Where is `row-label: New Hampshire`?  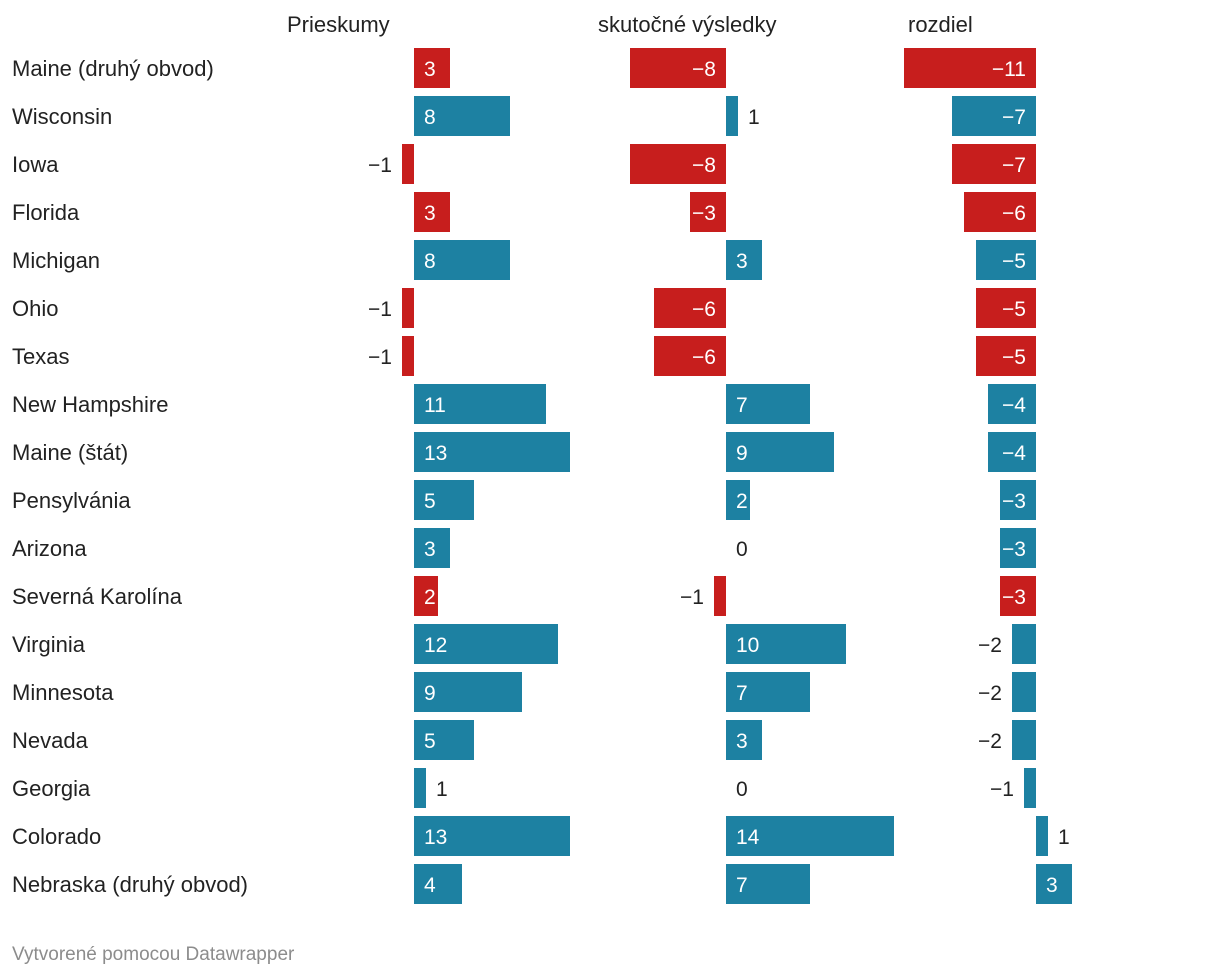
row-label: New Hampshire is located at coordinates (90, 404).